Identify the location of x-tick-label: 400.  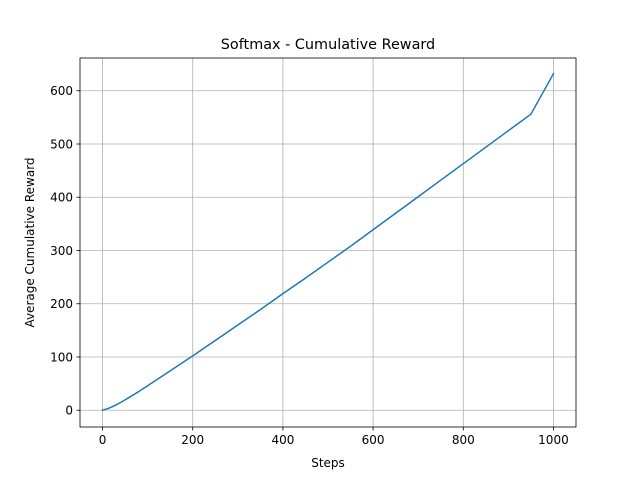
(282, 440).